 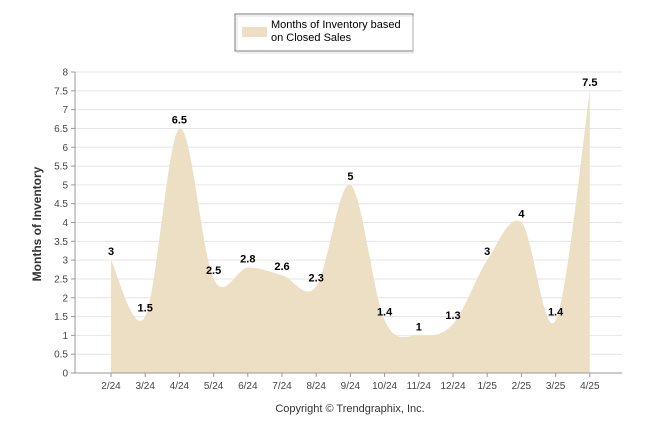 What do you see at coordinates (351, 386) in the screenshot?
I see `x-tick-label: 9/24` at bounding box center [351, 386].